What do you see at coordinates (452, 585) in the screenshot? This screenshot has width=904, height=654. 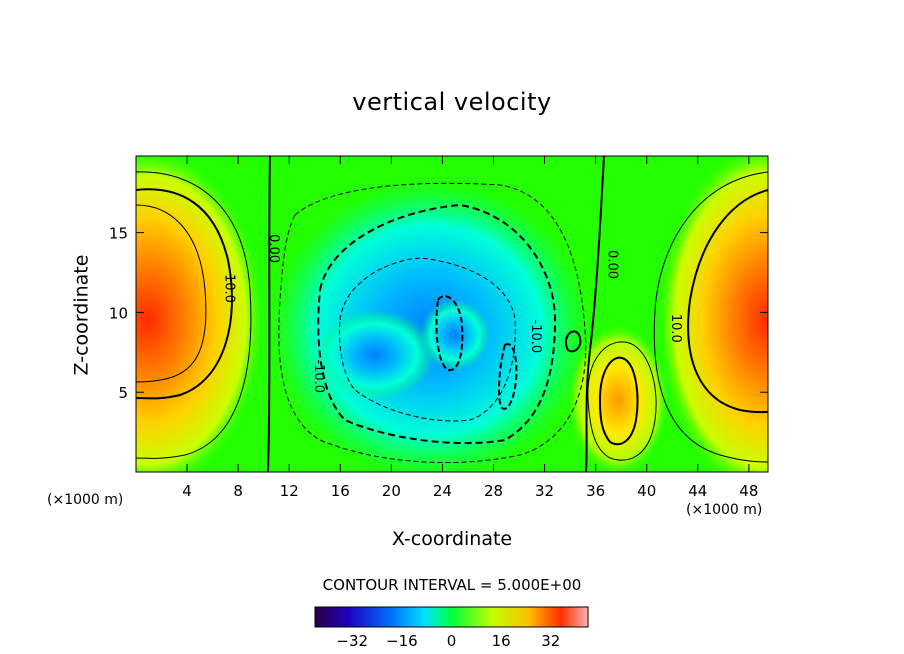 I see `contour-interval-text: CONTOUR INTERVAL = 5.000E+00` at bounding box center [452, 585].